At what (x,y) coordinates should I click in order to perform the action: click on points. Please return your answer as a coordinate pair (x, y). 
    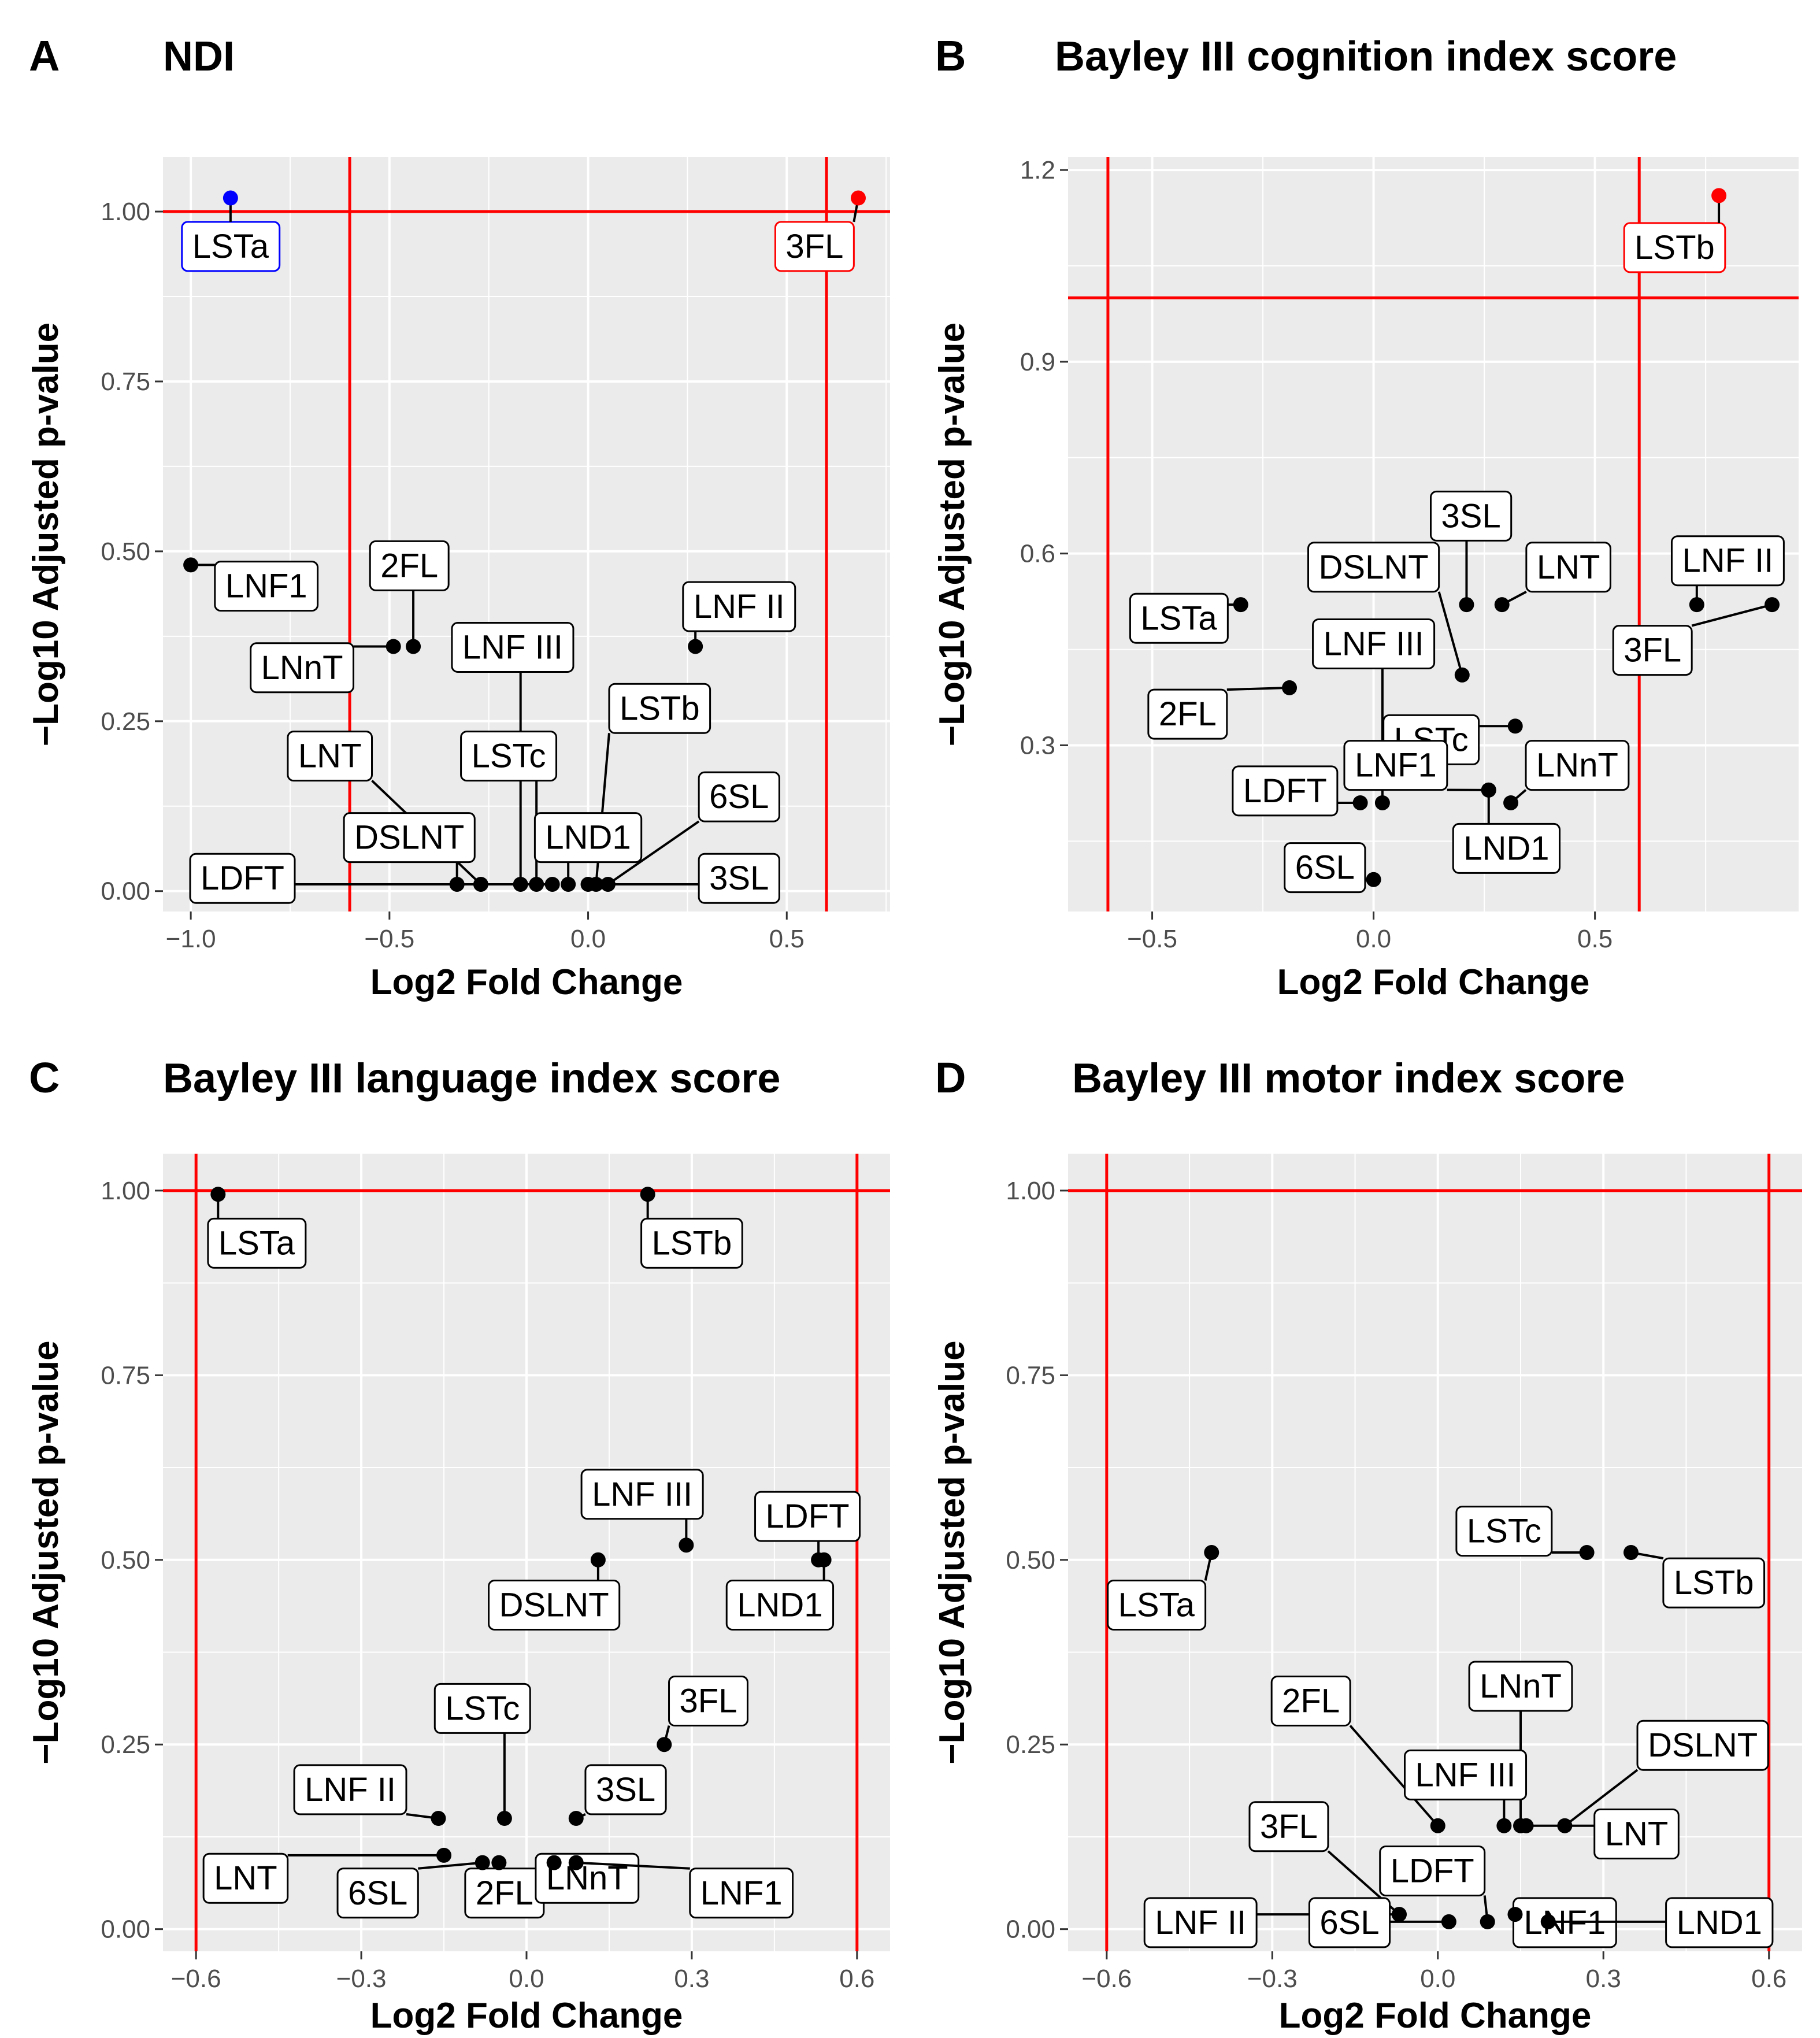
    Looking at the image, I should click on (524, 541).